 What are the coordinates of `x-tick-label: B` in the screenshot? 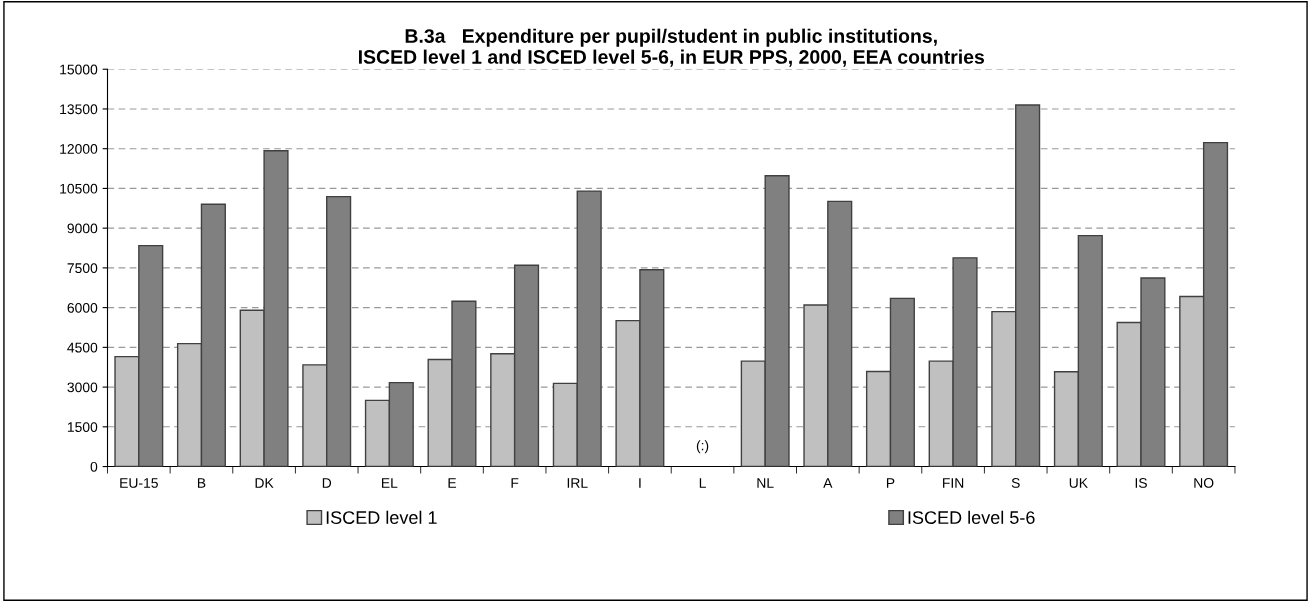 It's located at (201, 483).